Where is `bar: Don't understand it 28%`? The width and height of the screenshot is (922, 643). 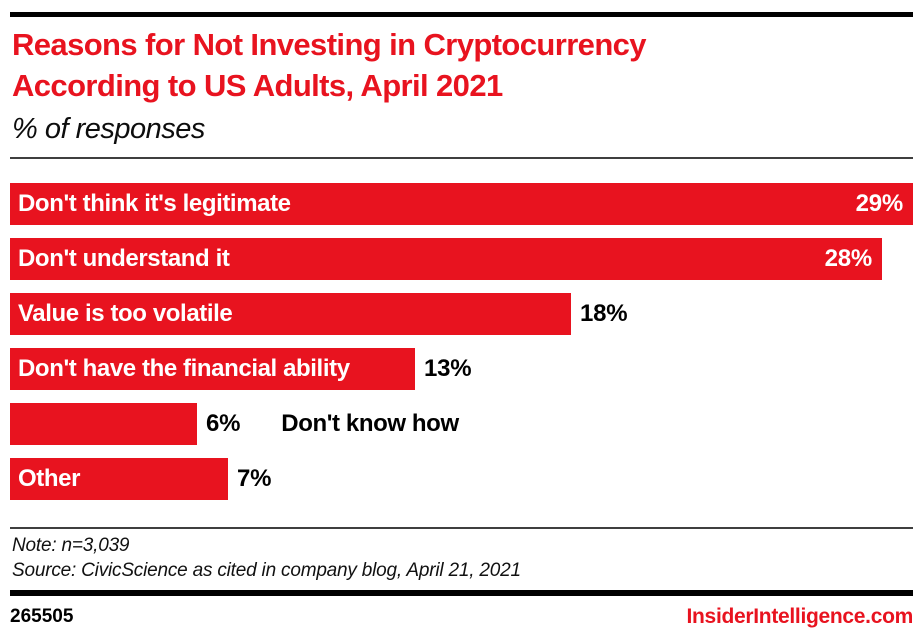 bar: Don't understand it 28% is located at coordinates (446, 259).